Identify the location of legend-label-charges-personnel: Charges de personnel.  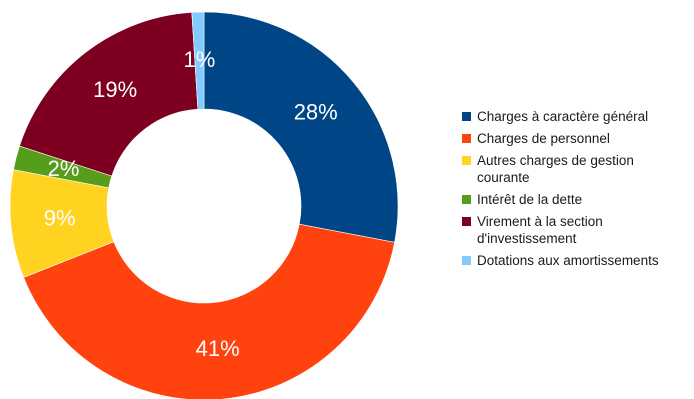
(543, 138).